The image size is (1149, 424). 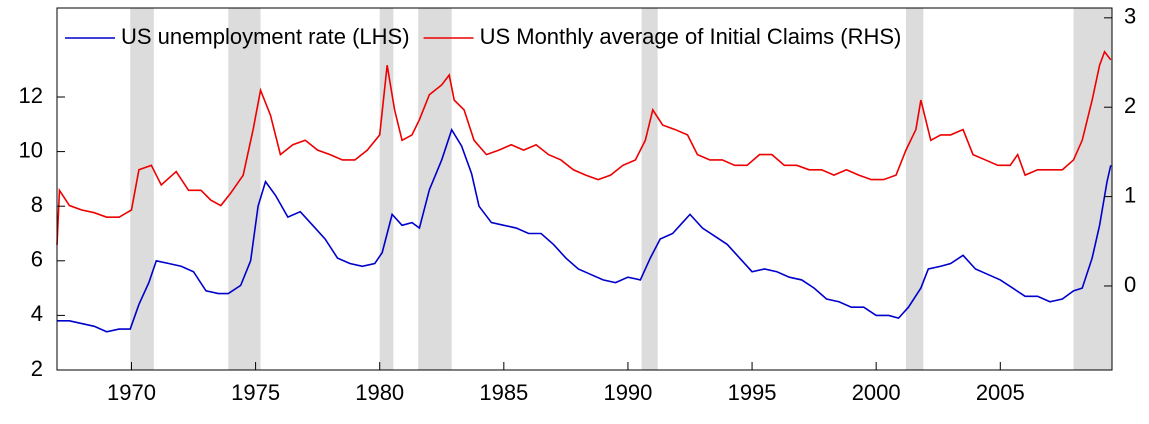 I want to click on y2-tick-label: 1, so click(x=1130, y=194).